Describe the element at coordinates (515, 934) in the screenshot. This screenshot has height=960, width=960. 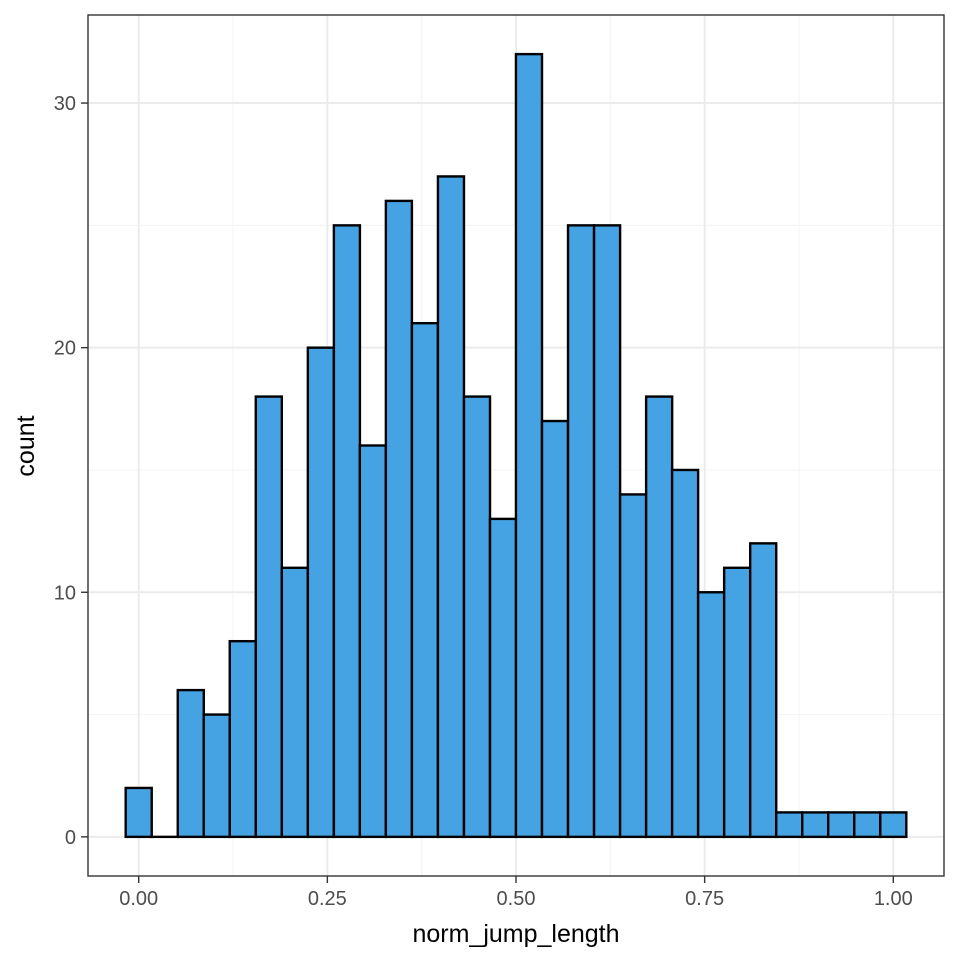
I see `x-axis-title: norm_jump_length` at that location.